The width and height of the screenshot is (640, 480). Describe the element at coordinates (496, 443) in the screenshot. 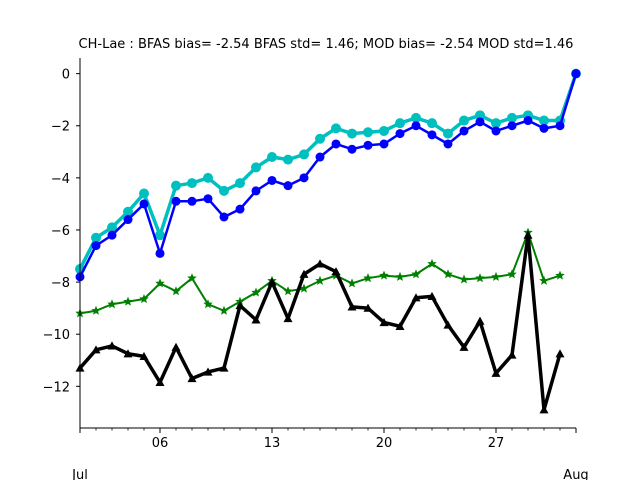

I see `x-tick-label: 27` at that location.